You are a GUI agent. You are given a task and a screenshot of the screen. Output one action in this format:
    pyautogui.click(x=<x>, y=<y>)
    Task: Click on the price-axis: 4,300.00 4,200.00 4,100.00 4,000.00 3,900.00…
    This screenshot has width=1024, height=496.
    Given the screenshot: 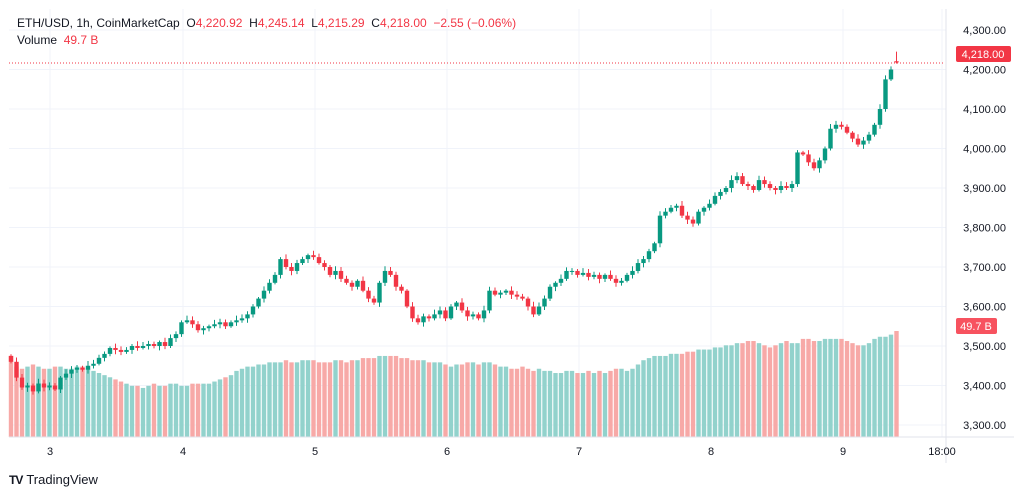 What is the action you would take?
    pyautogui.click(x=984, y=228)
    